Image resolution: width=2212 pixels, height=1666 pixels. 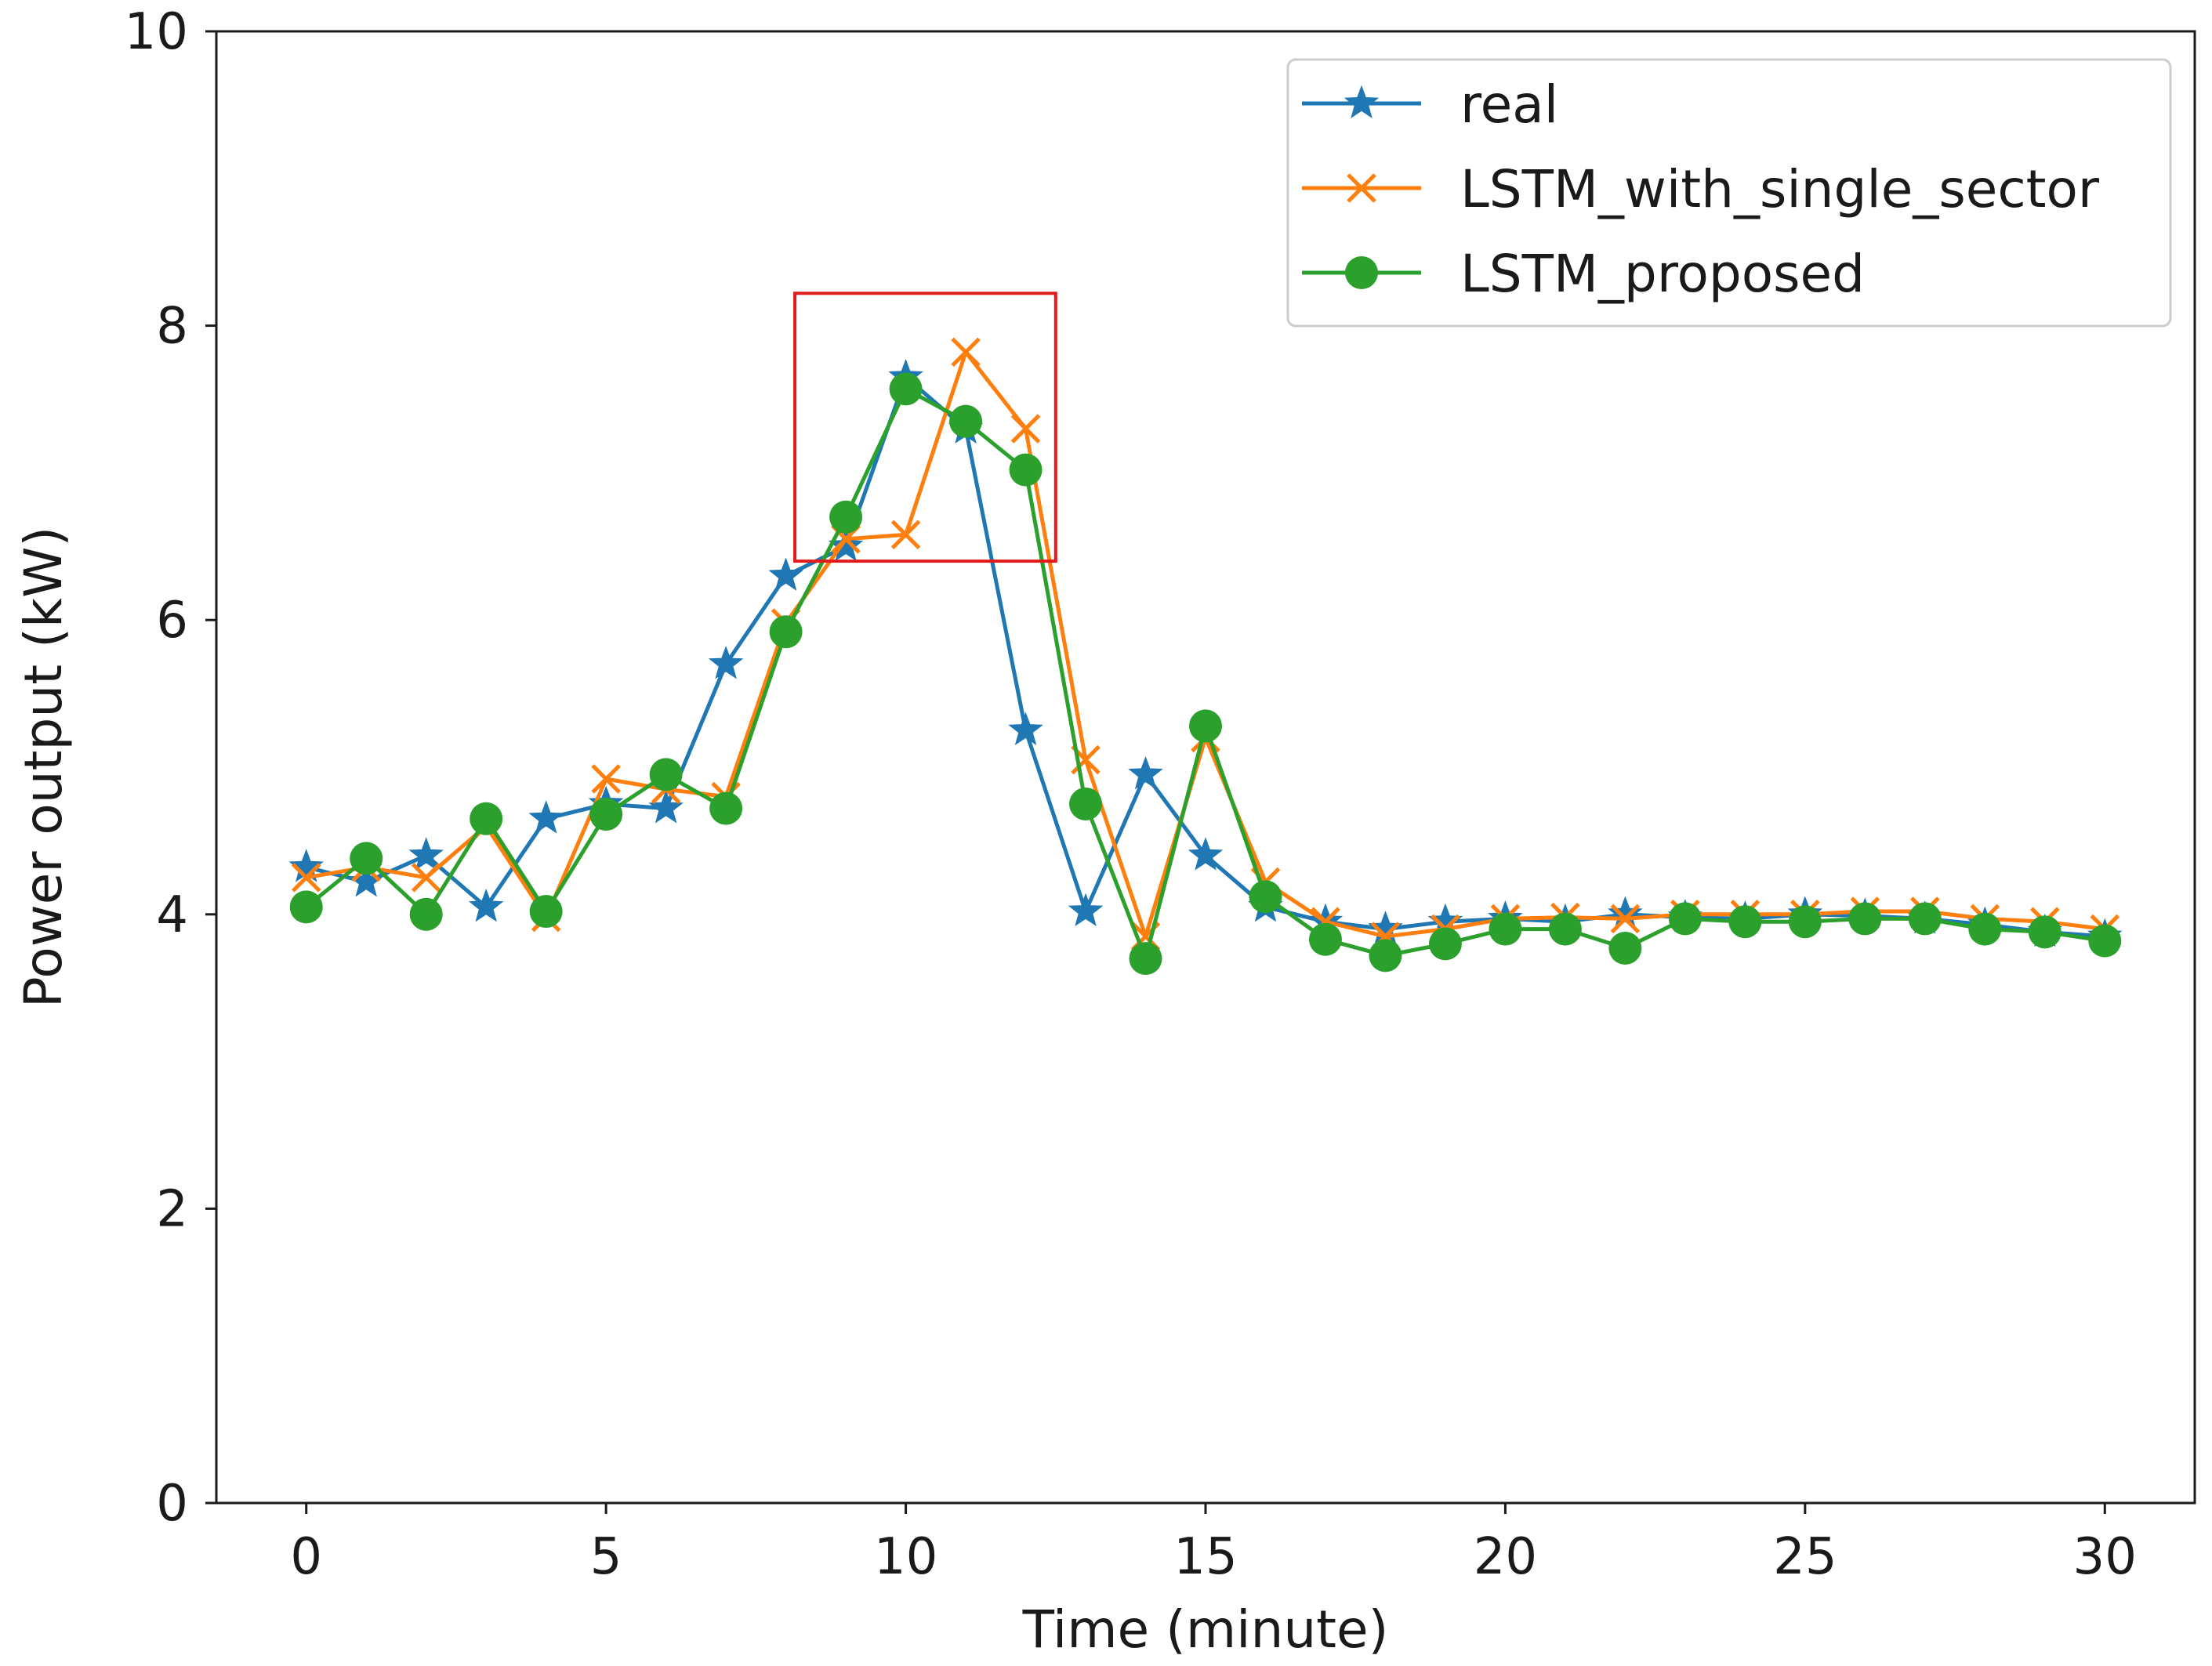 I want to click on x-axis-label: Time (minute), so click(x=1205, y=1630).